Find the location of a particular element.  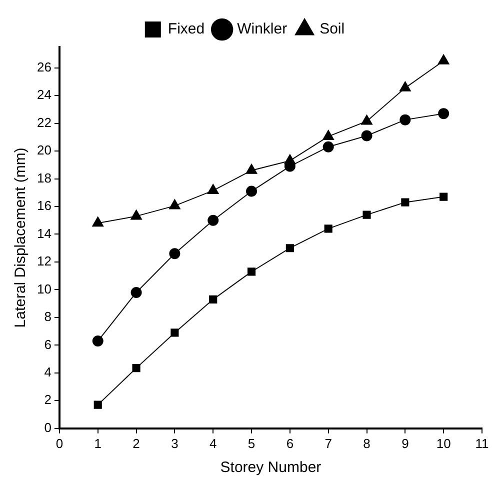

x-tick-label: 6 is located at coordinates (290, 443).